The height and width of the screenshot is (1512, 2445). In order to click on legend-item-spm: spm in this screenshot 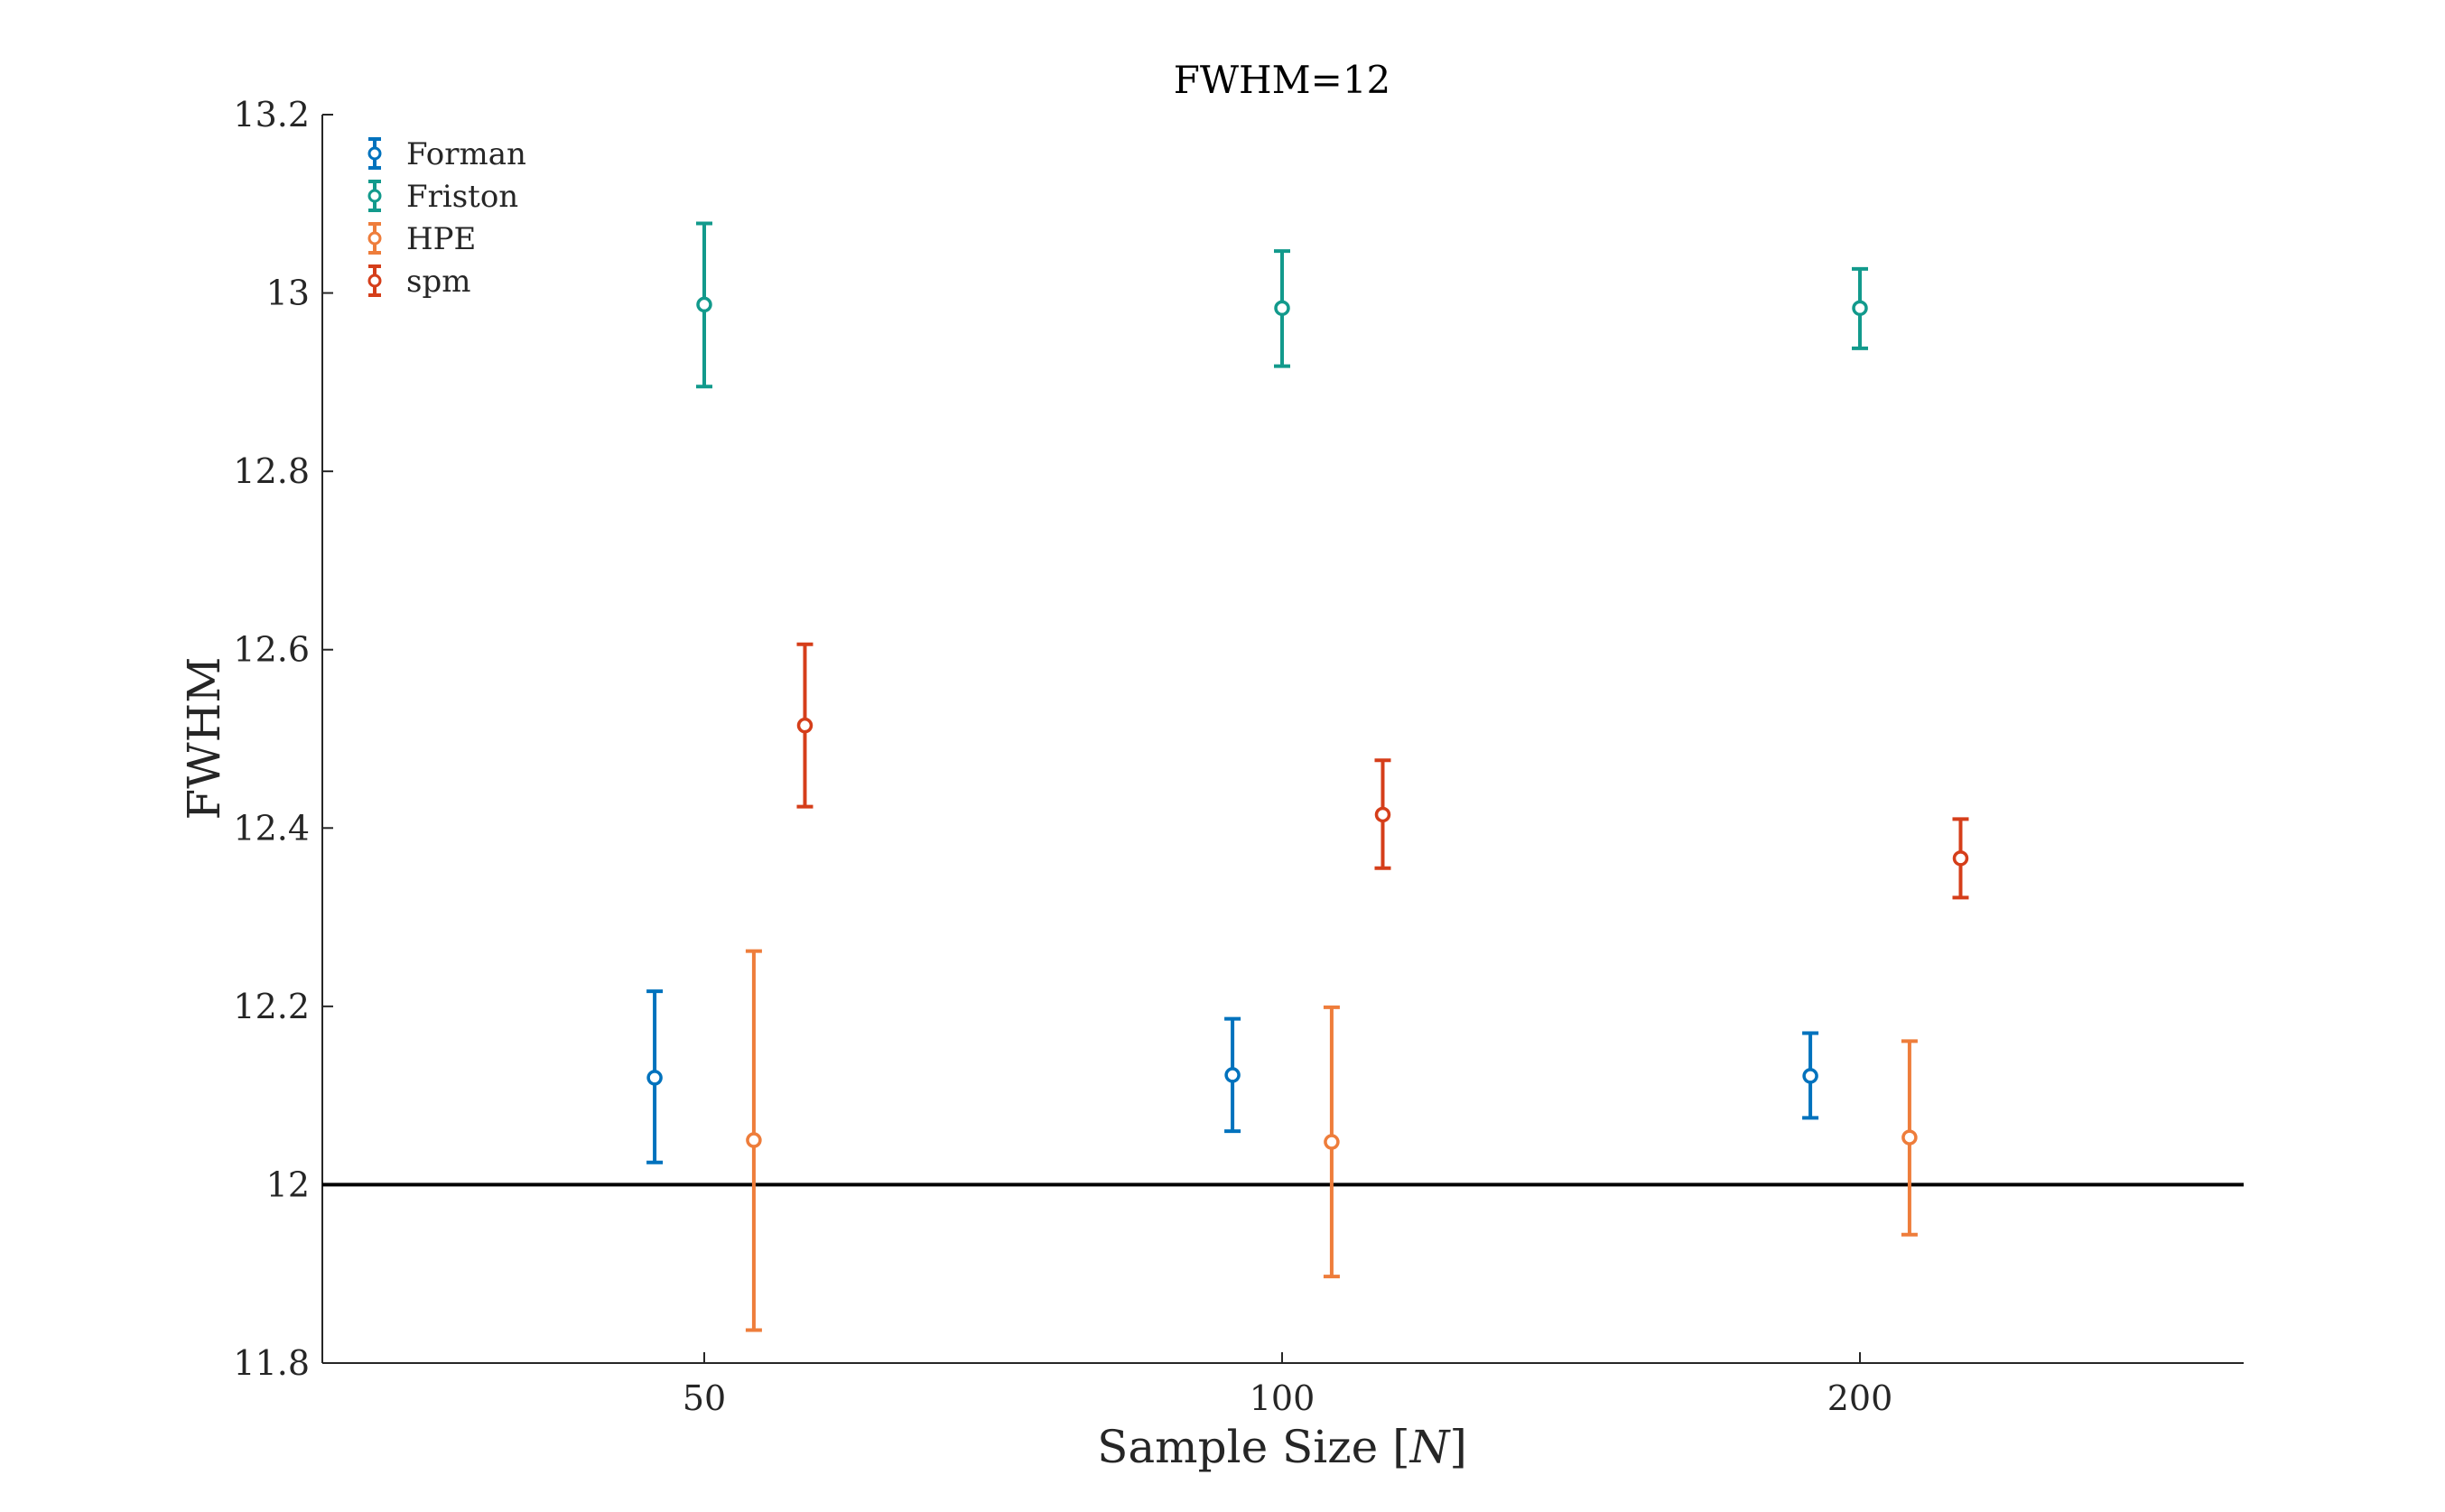, I will do `click(418, 282)`.